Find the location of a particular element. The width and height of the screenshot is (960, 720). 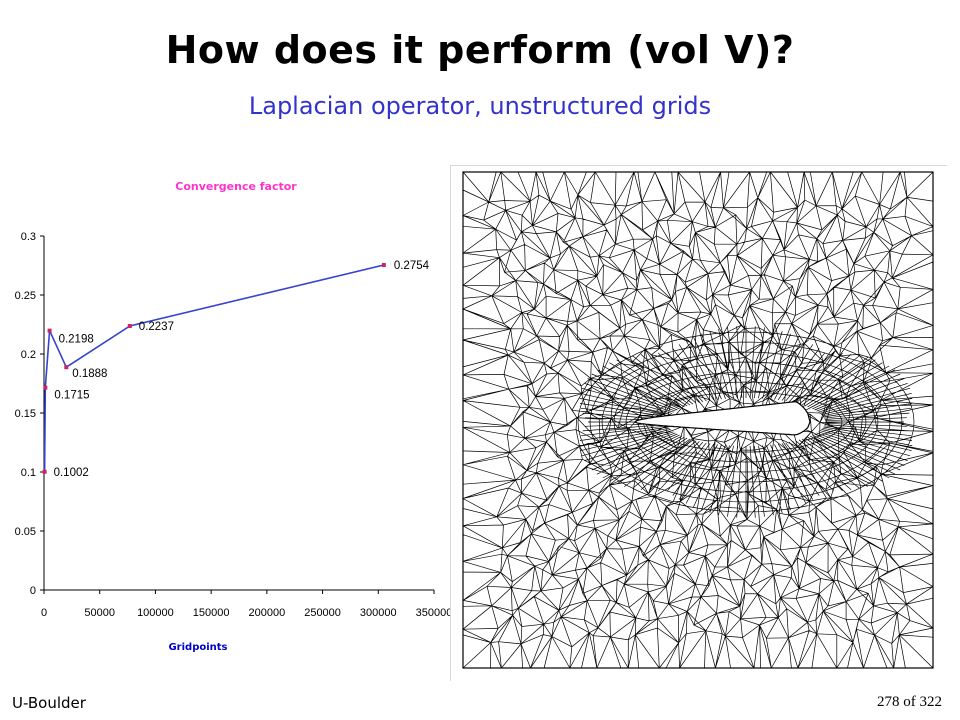

x-tick-label: 300000 is located at coordinates (378, 613).